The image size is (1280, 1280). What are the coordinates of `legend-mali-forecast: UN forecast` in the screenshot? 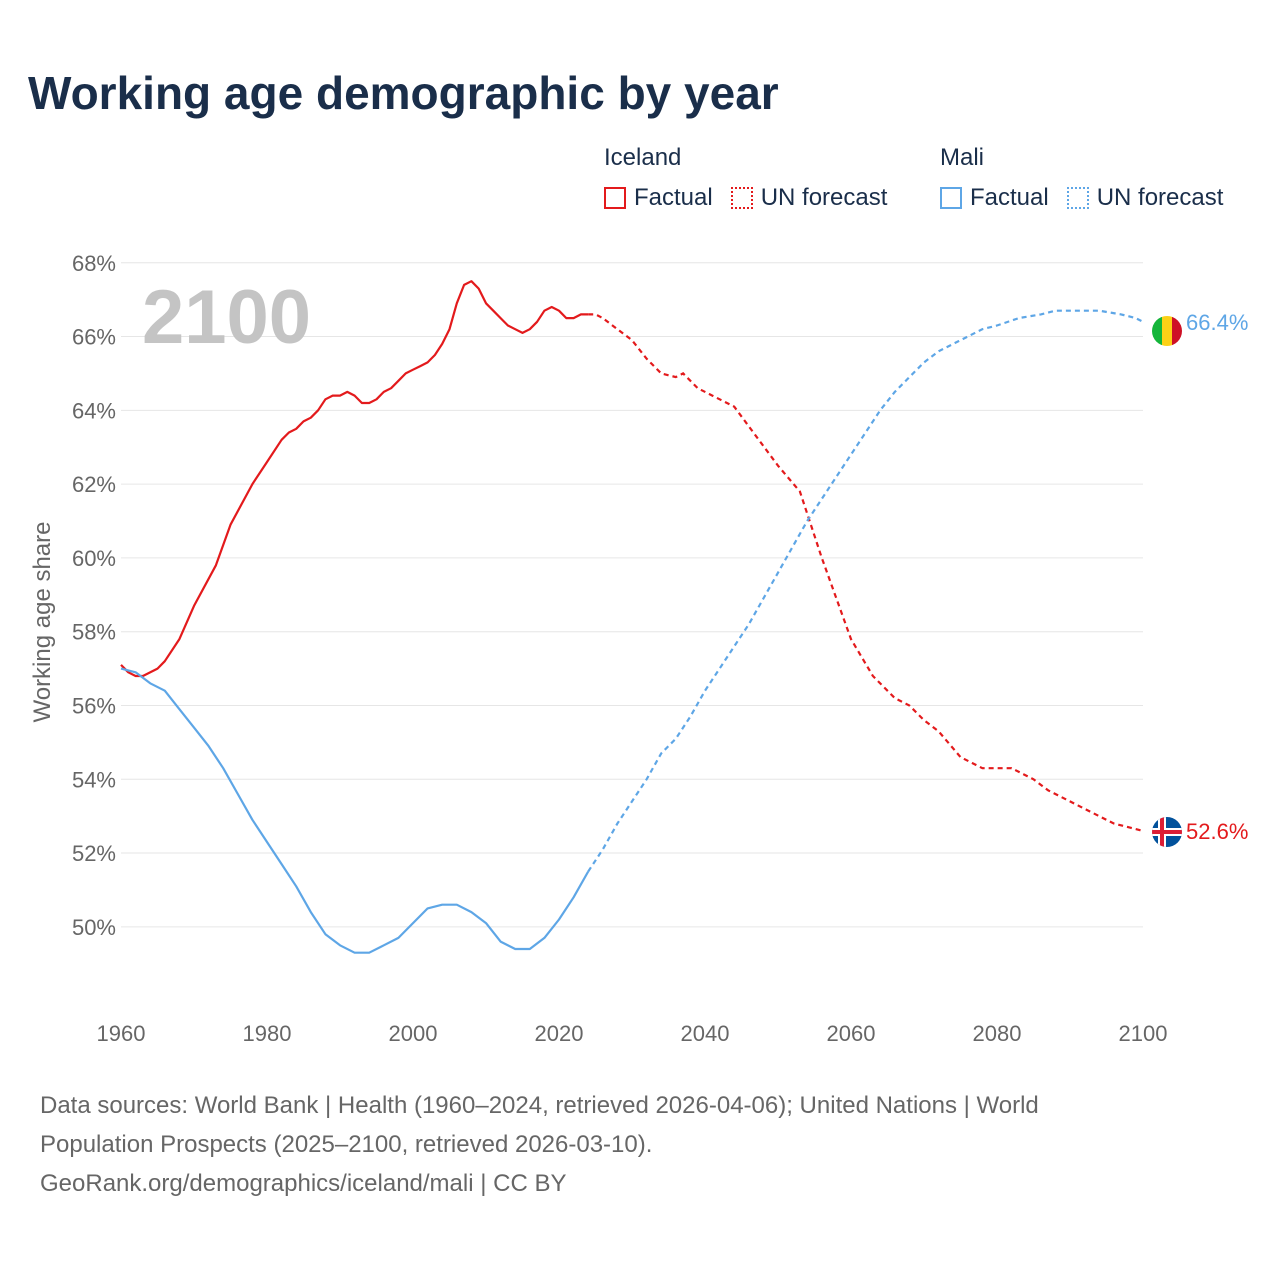 It's located at (1145, 198).